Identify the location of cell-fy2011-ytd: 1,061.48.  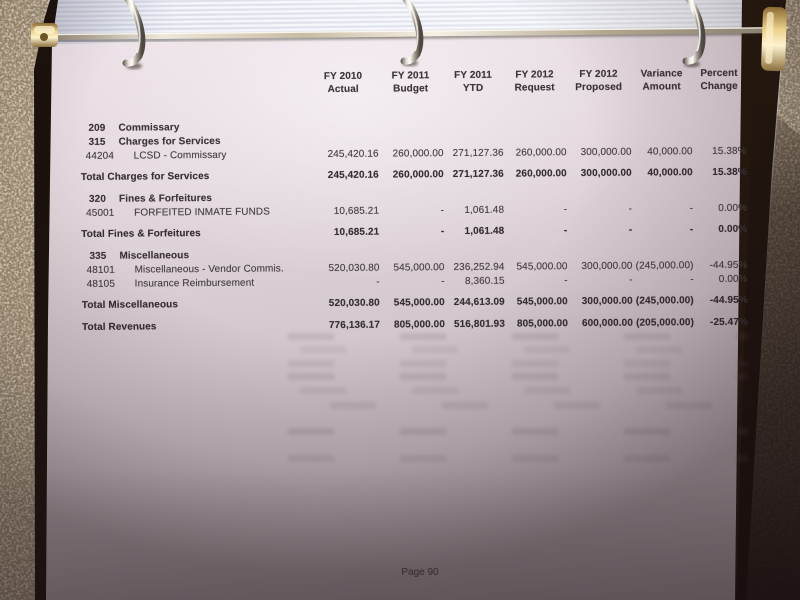
(484, 231).